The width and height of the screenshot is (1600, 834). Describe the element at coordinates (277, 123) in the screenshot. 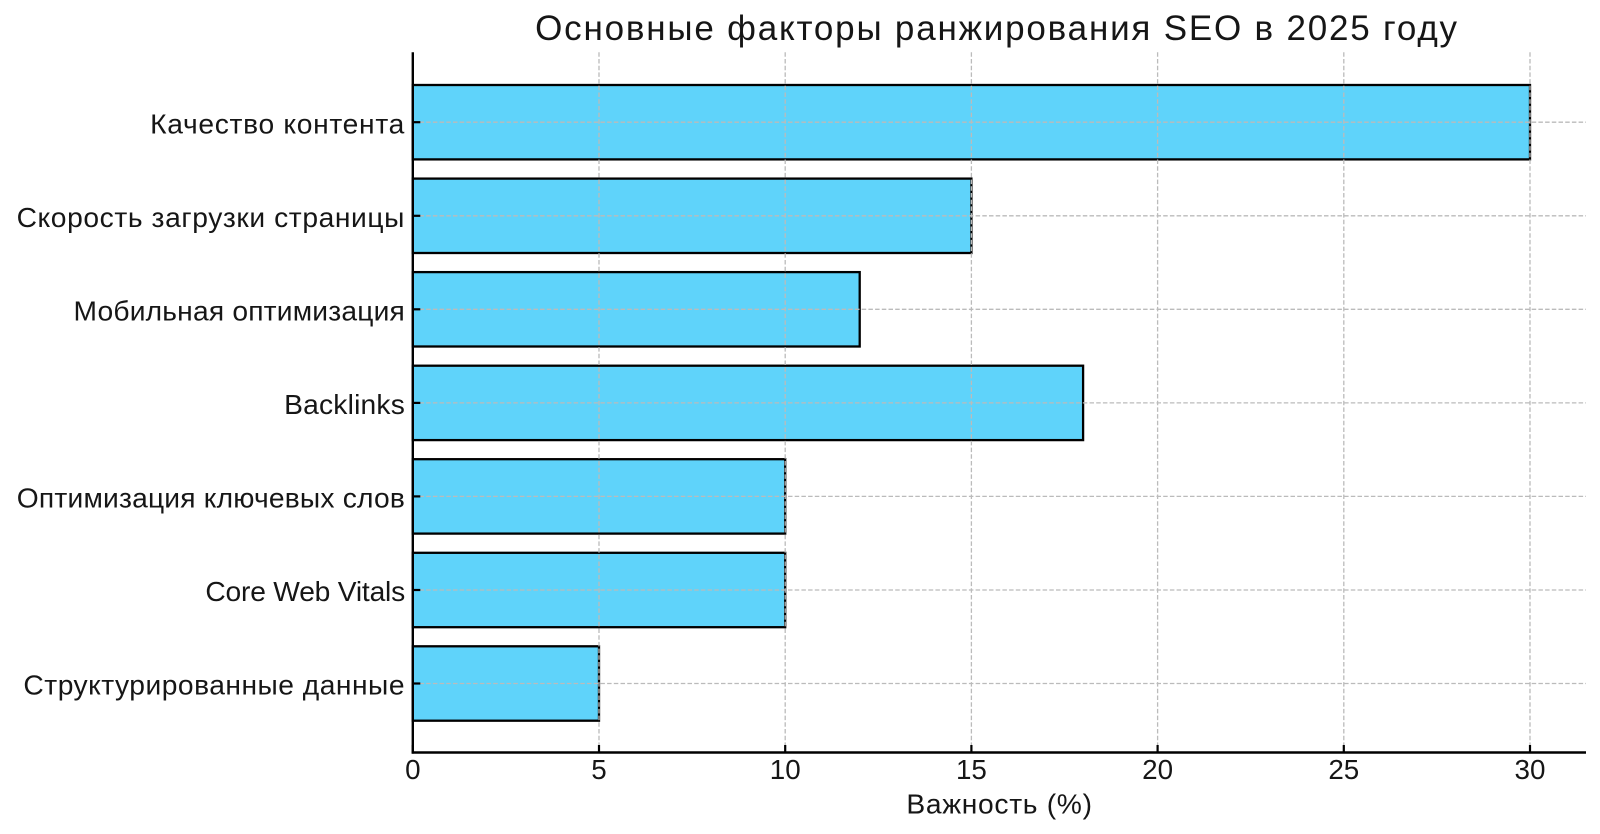

I see `svg-text: Качество контента` at that location.